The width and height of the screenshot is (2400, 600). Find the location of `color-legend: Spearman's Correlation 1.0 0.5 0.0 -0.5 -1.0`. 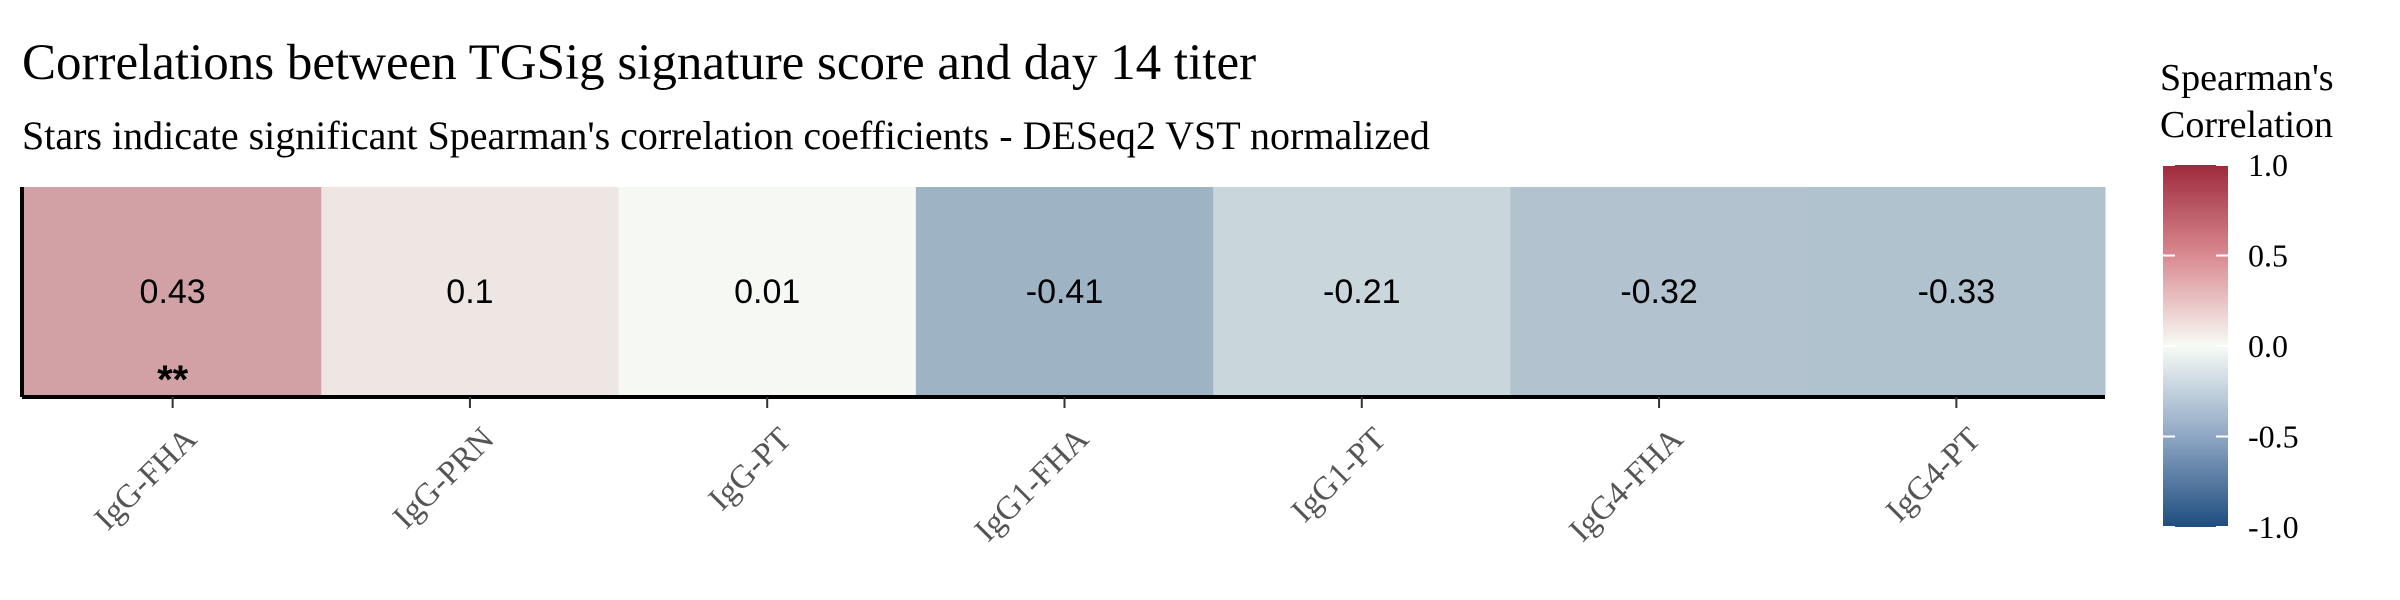

color-legend: Spearman's Correlation 1.0 0.5 0.0 -0.5 -1.0 is located at coordinates (2247, 301).